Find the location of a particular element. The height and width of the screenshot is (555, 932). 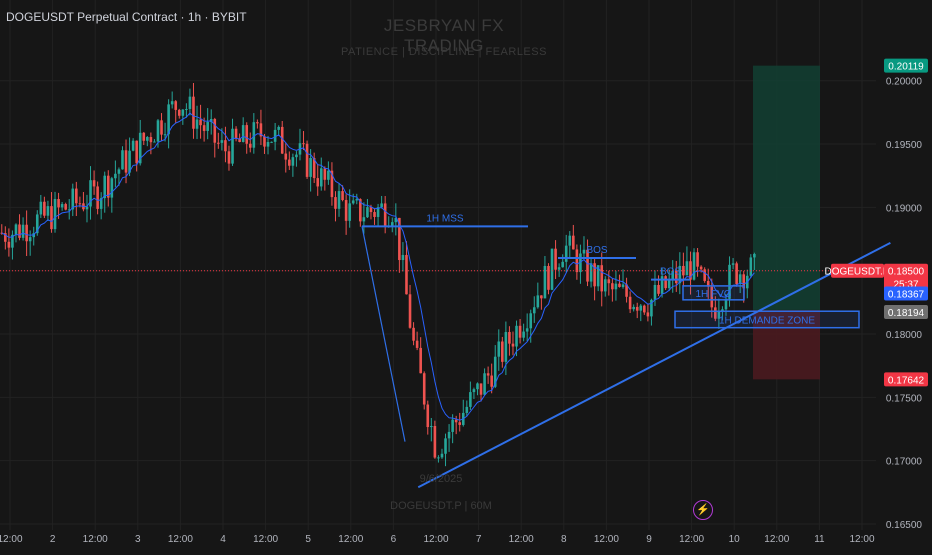

x-tick-label: 8 is located at coordinates (564, 539).